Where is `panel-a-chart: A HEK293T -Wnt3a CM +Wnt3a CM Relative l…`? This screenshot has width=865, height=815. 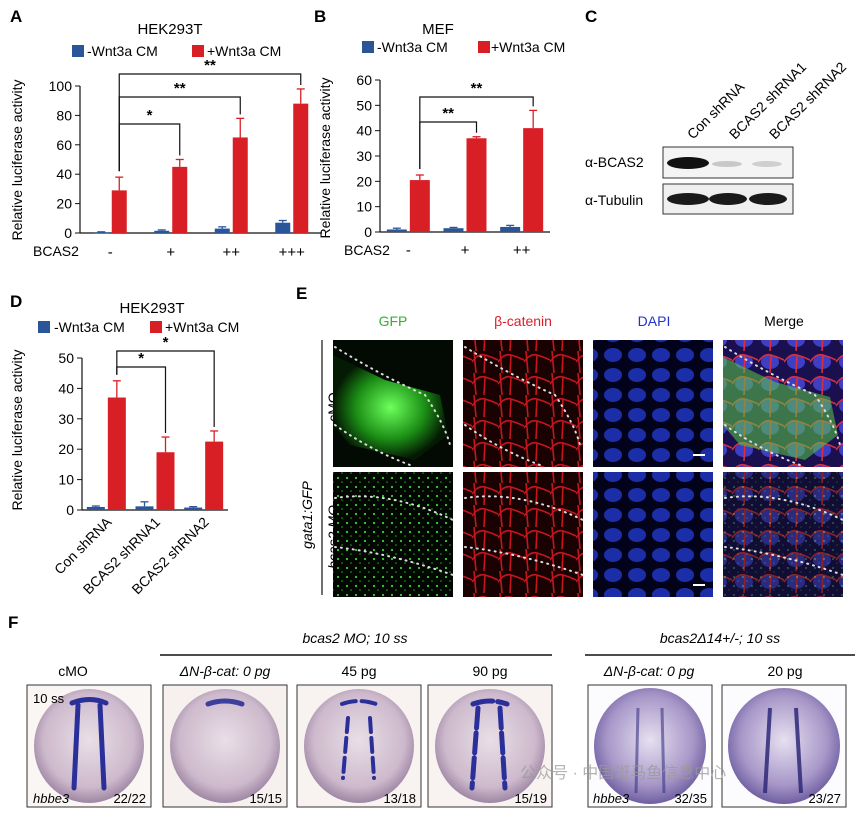
panel-a-chart: A HEK293T -Wnt3a CM +Wnt3a CM Relative l… is located at coordinates (165, 134).